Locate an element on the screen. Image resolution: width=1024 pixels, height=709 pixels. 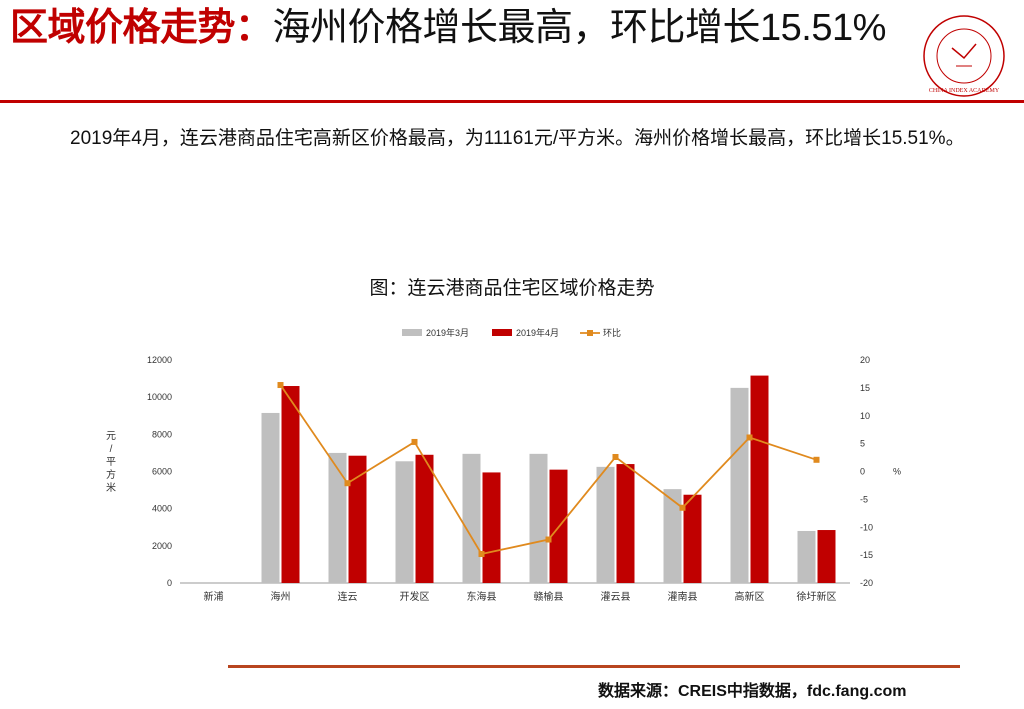
x-tick-label: 海州 is located at coordinates (281, 596).